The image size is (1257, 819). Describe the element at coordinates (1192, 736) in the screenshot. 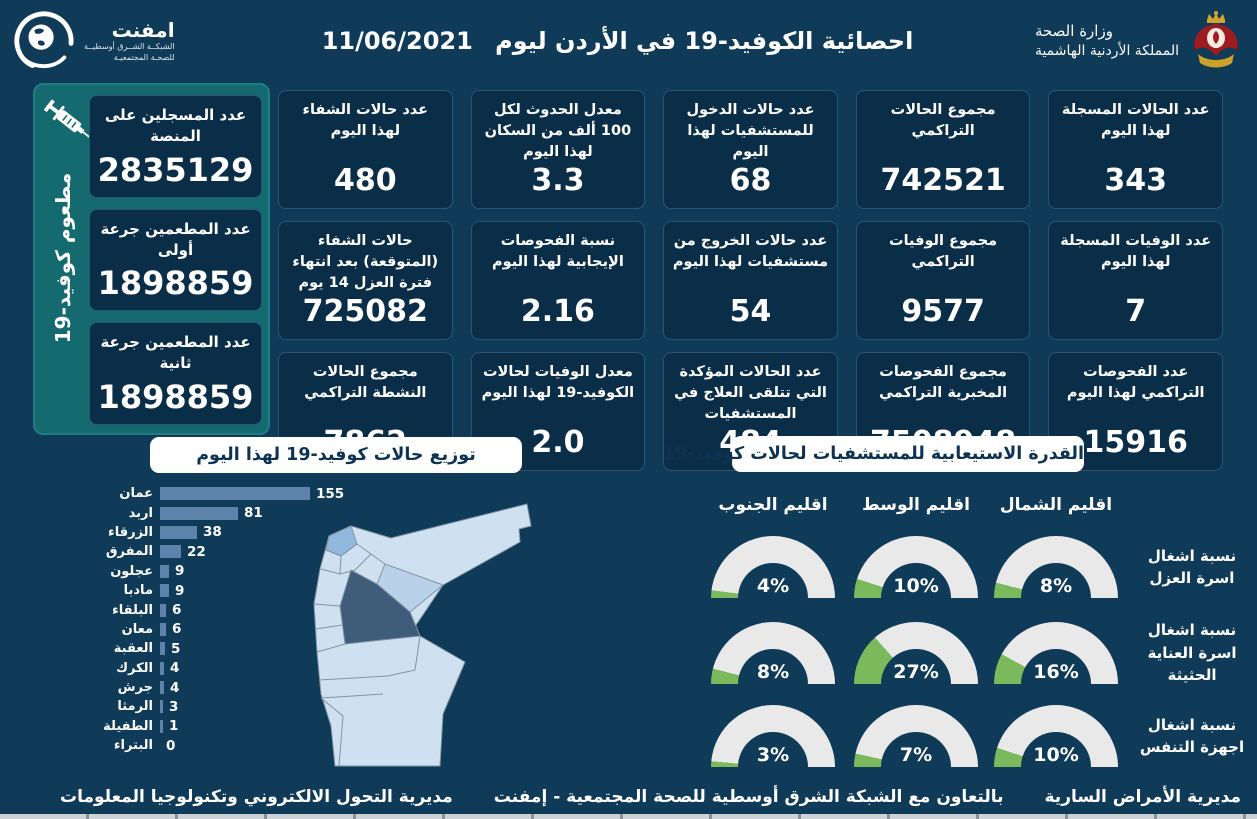

I see `gauge-row-label: نسبة اشغال اجهزة التنفس` at that location.